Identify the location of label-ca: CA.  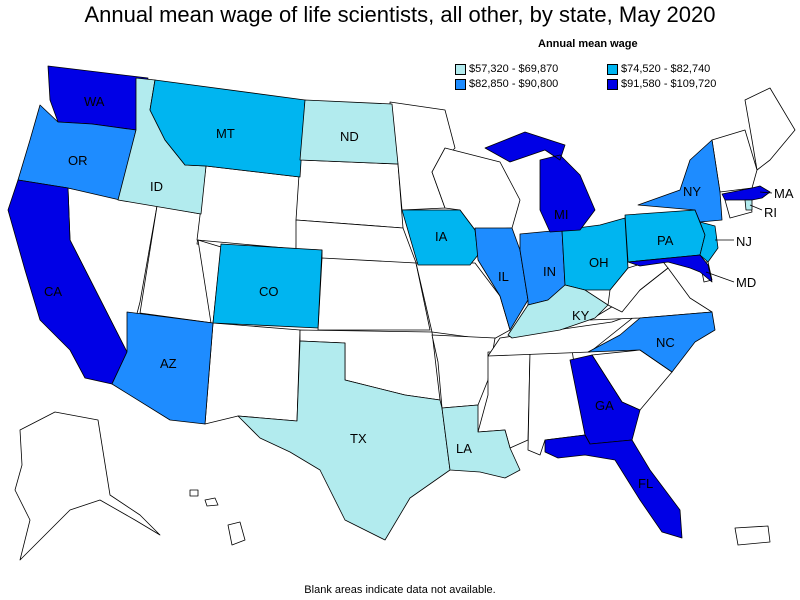
(53, 291).